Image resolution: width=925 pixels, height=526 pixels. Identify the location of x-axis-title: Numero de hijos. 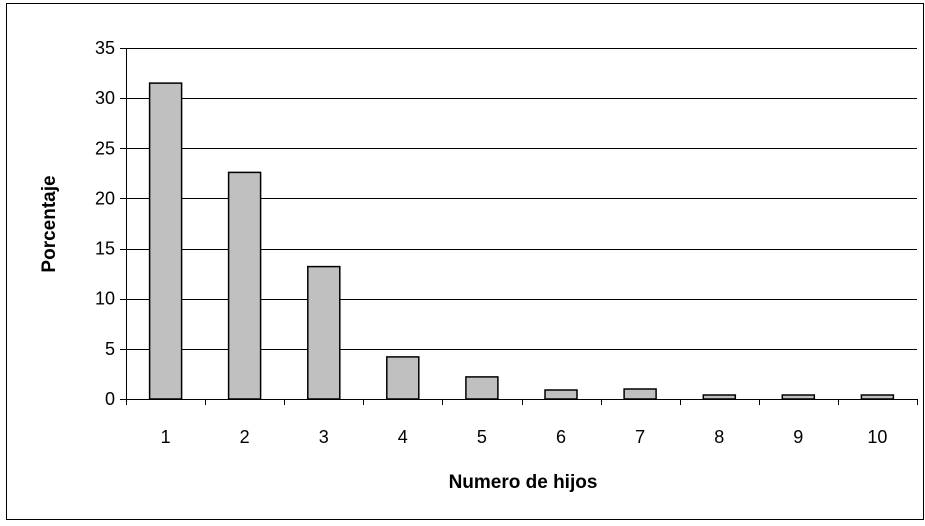
(523, 482).